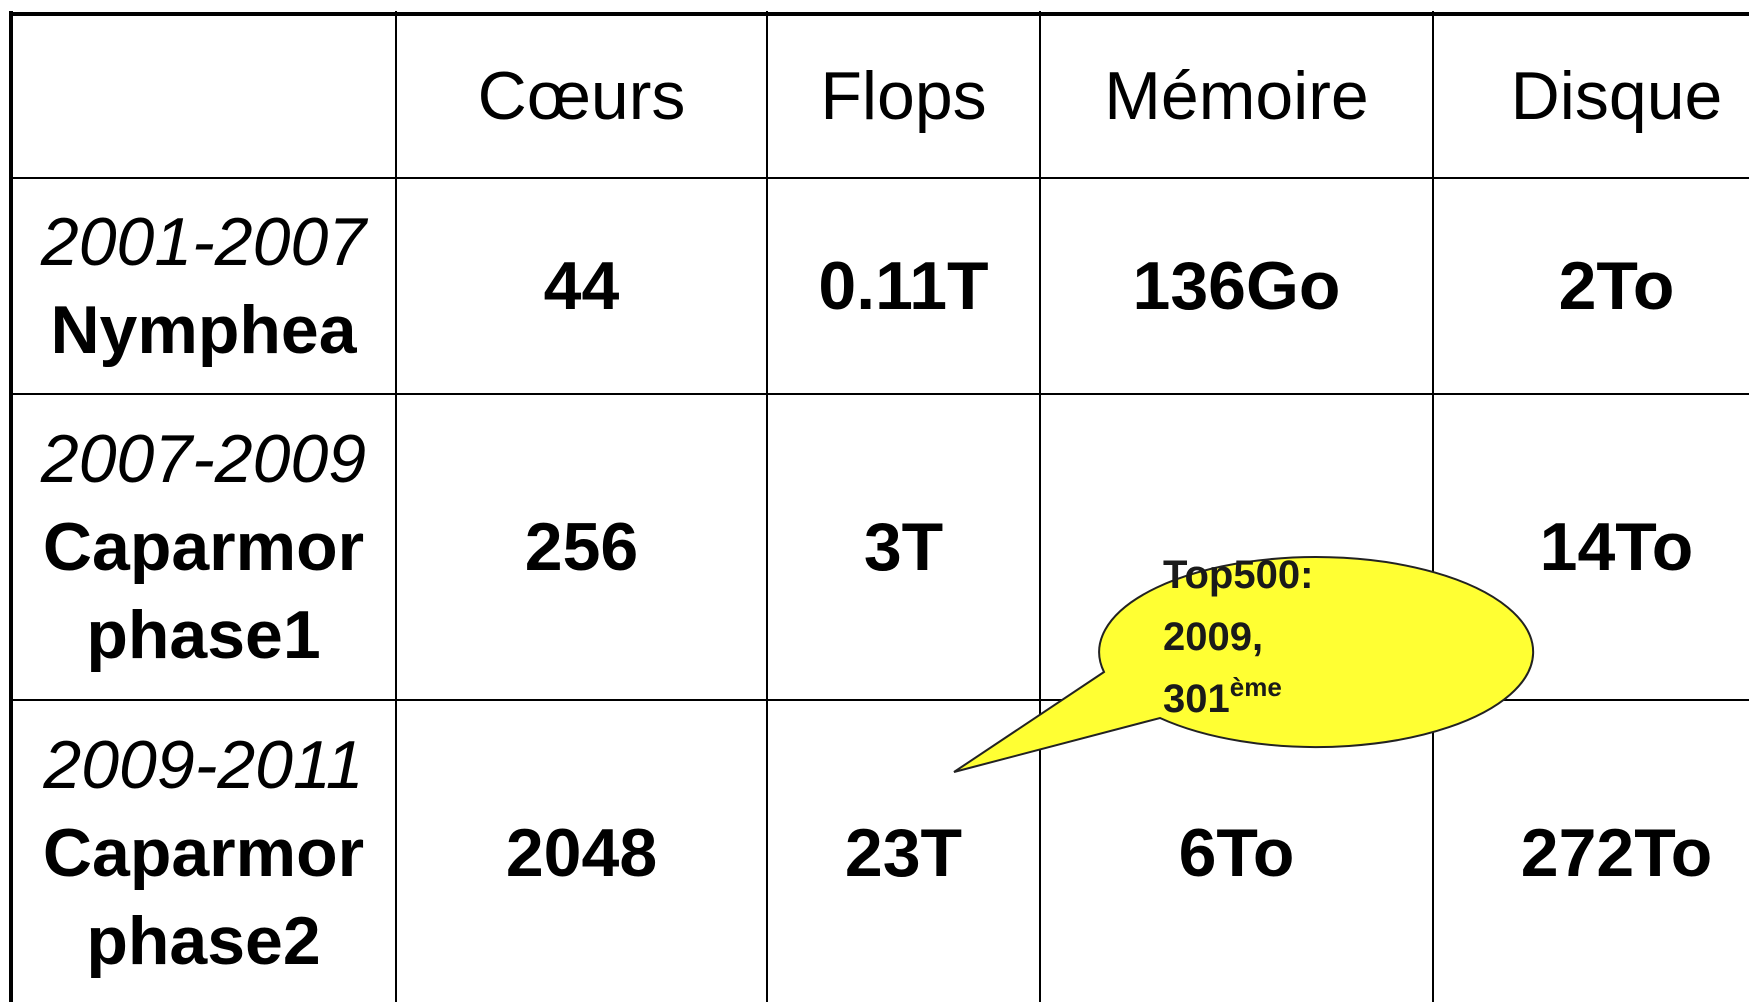 The image size is (1749, 1006). I want to click on cell-value: 256, so click(581, 547).